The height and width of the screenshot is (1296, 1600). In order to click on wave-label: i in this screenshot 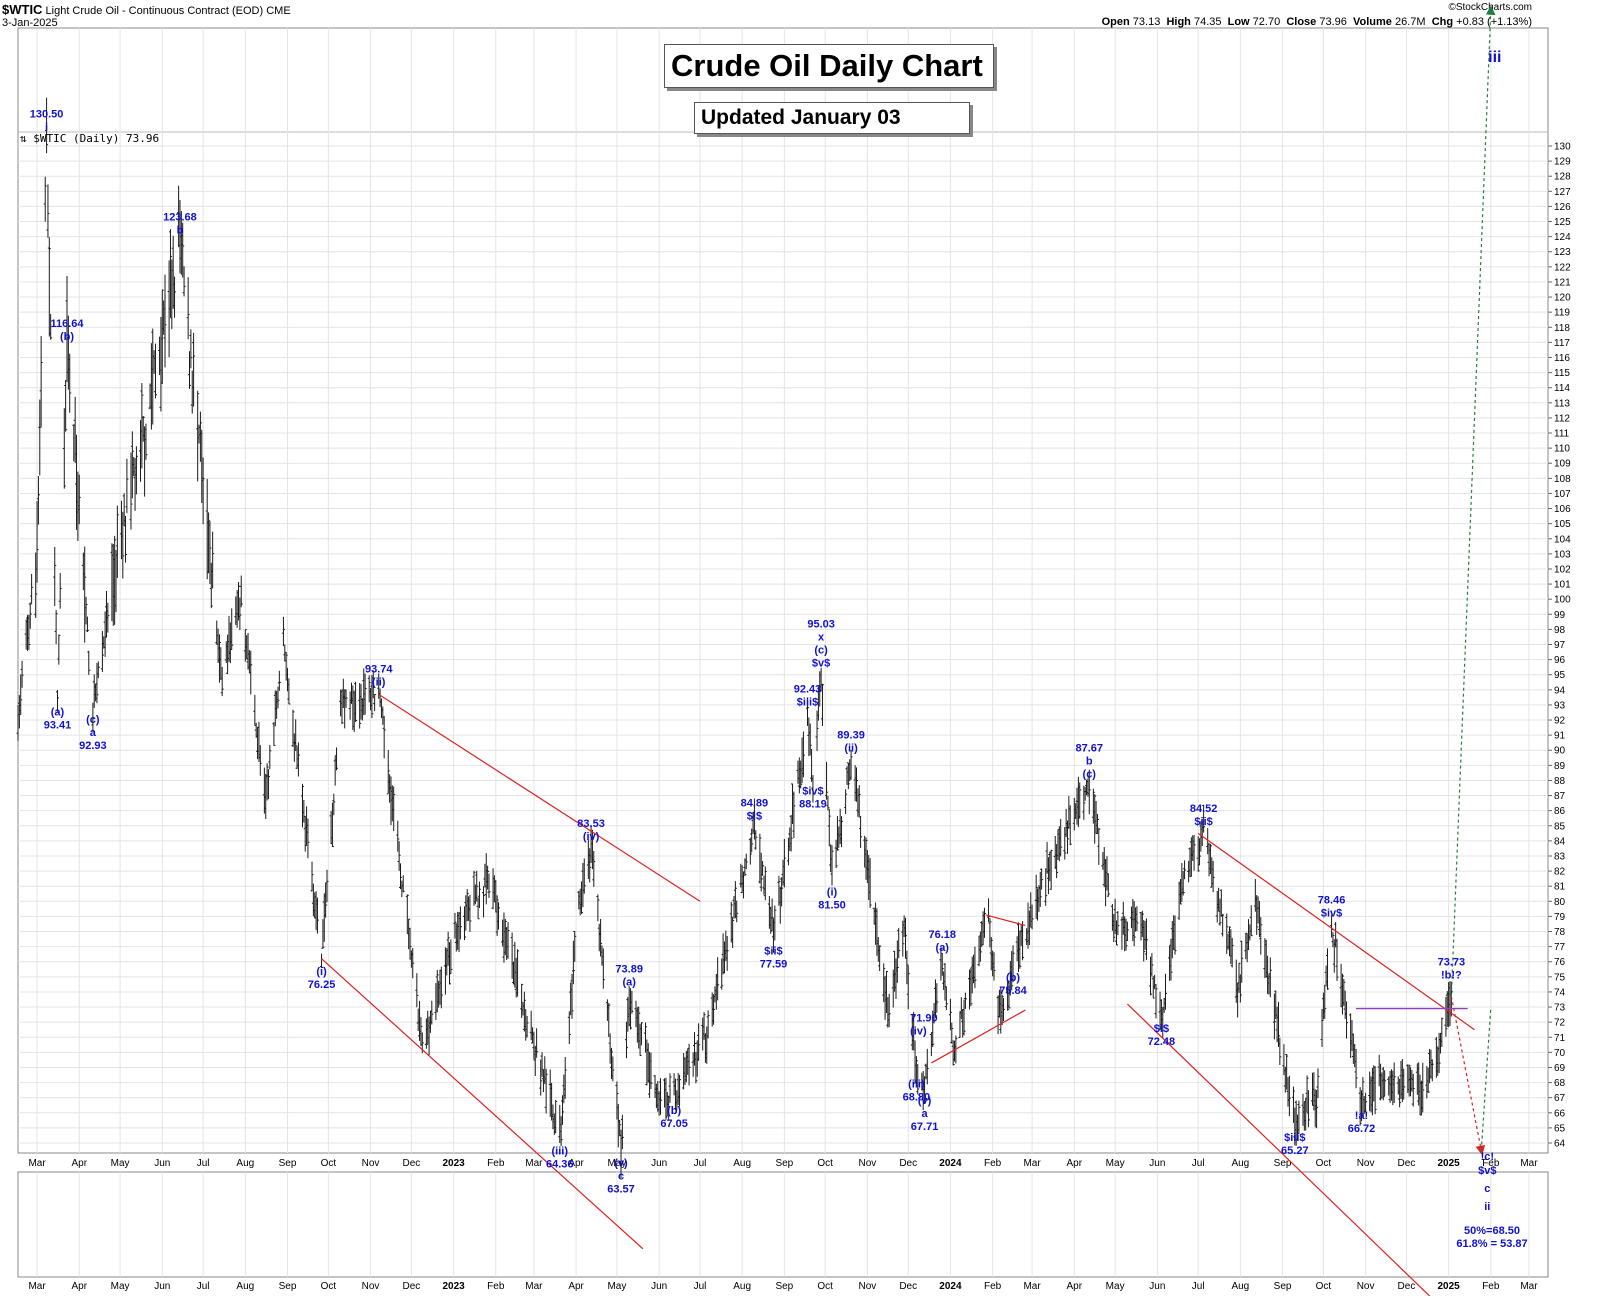, I will do `click(46, 127)`.